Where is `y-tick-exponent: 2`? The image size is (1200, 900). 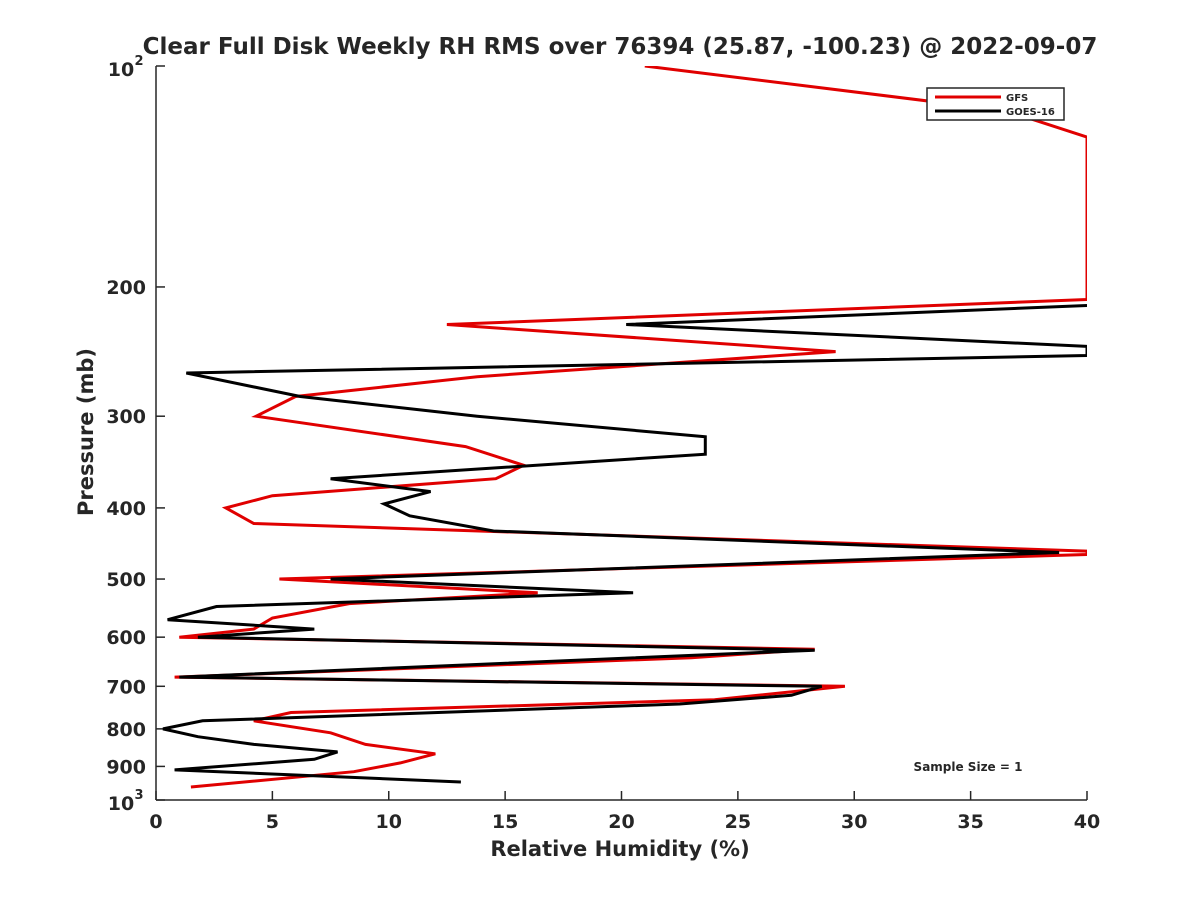 y-tick-exponent: 2 is located at coordinates (138, 61).